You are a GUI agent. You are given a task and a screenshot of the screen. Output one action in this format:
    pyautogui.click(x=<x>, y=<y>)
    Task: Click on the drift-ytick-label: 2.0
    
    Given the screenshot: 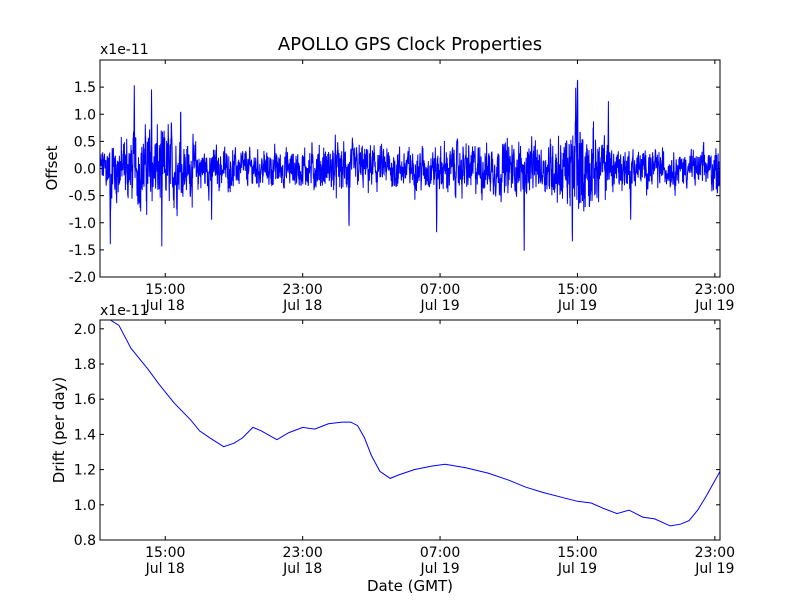 What is the action you would take?
    pyautogui.click(x=85, y=330)
    